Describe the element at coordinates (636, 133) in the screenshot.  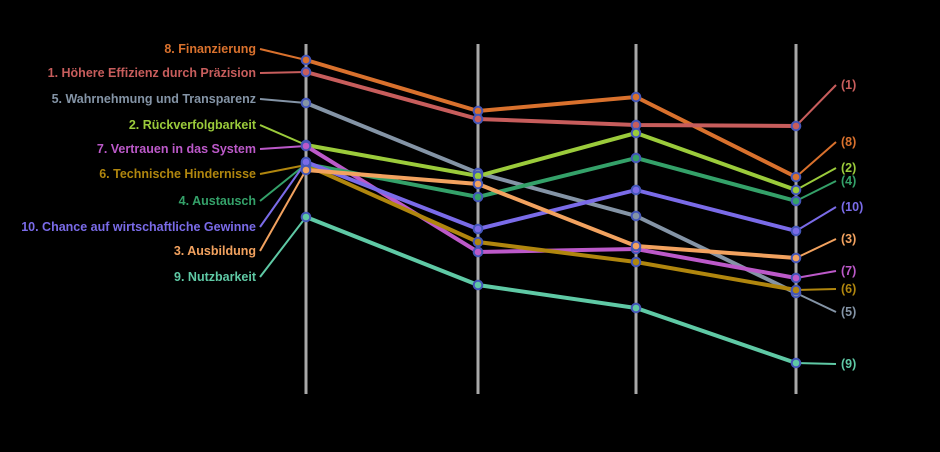
I see `node-2-axis3` at that location.